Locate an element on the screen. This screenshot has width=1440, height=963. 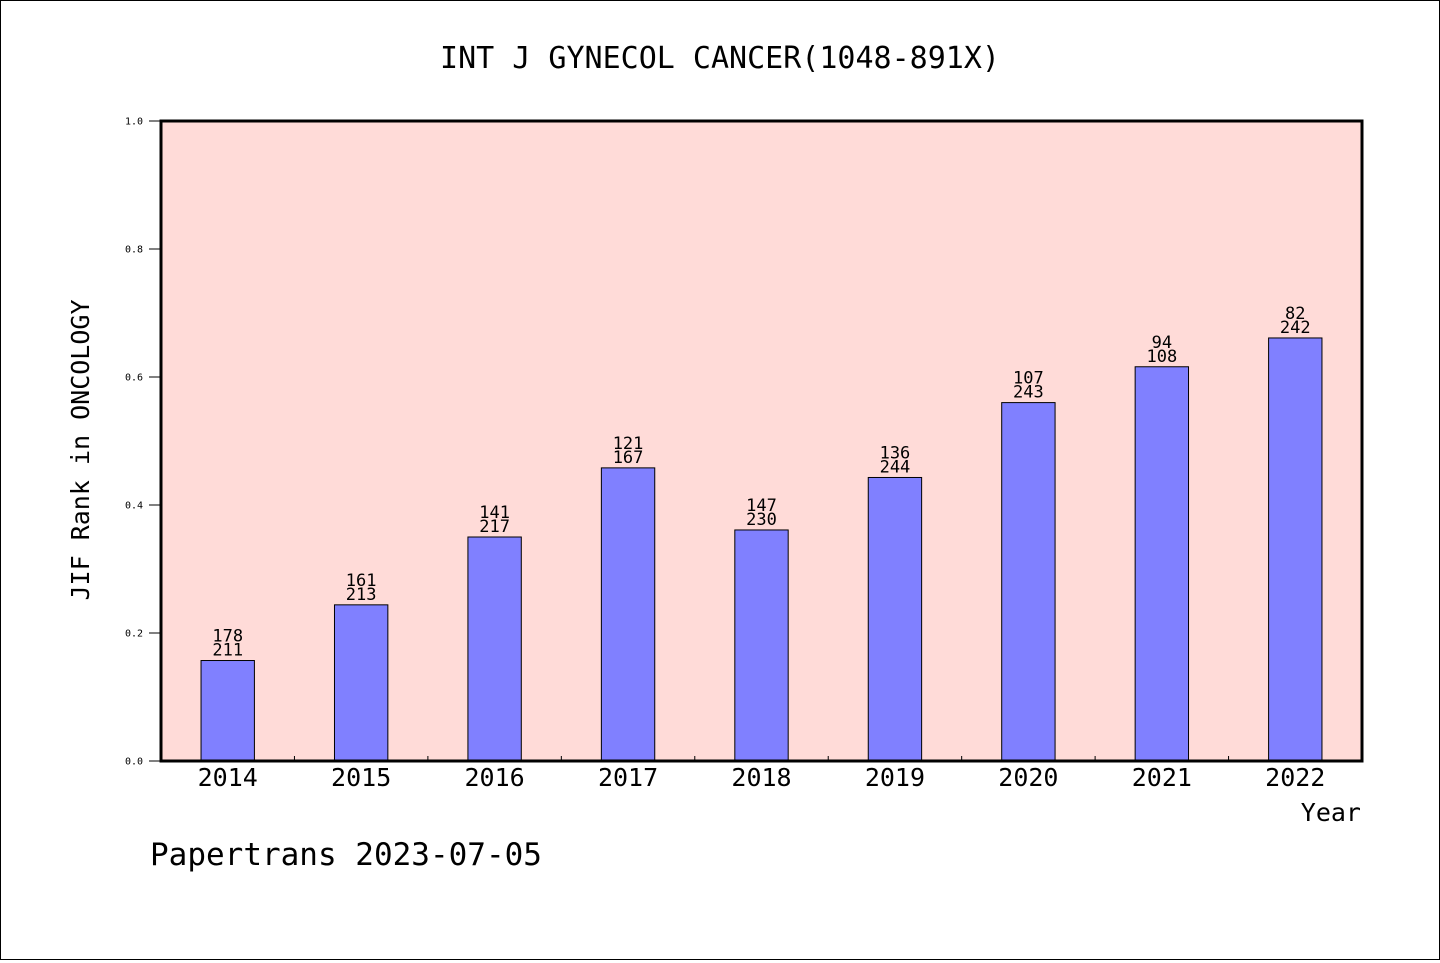
x-axis-label: Year is located at coordinates (1331, 812).